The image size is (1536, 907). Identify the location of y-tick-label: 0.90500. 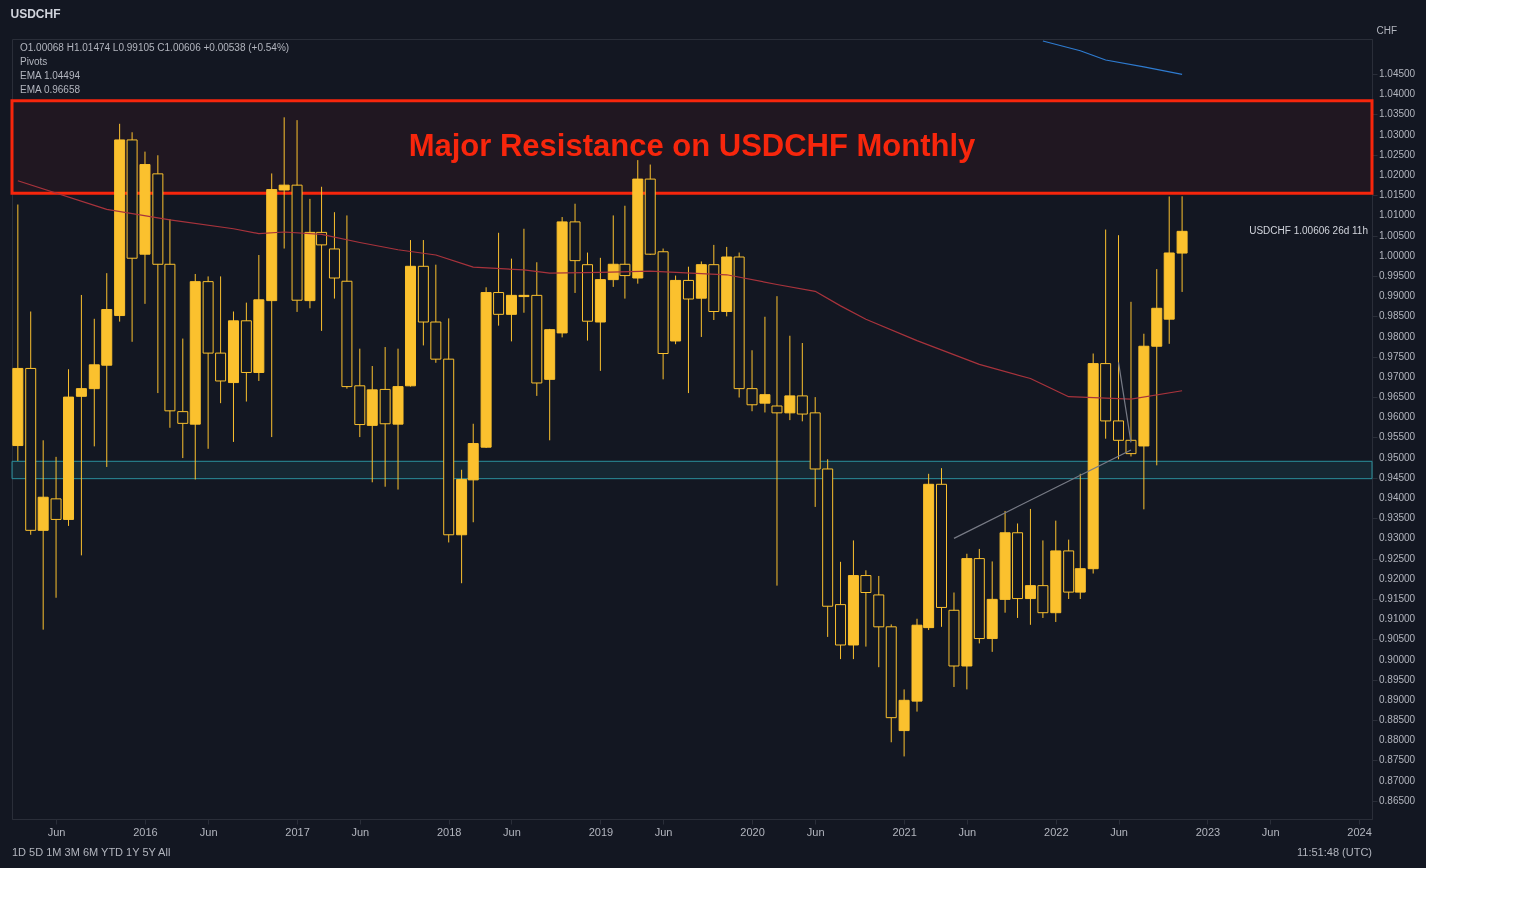
(1397, 639).